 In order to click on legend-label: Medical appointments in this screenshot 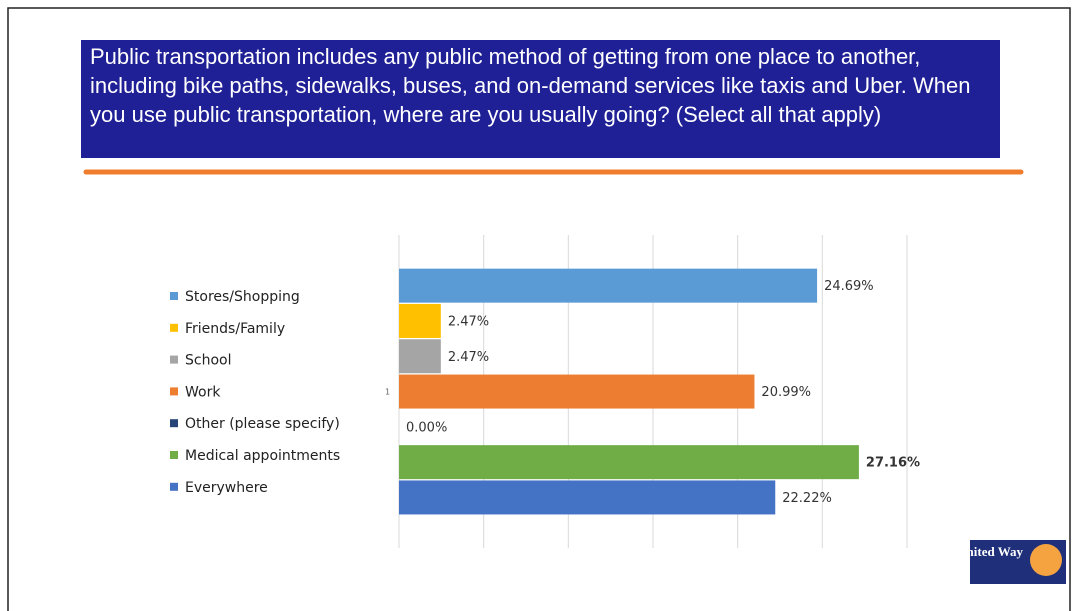, I will do `click(262, 456)`.